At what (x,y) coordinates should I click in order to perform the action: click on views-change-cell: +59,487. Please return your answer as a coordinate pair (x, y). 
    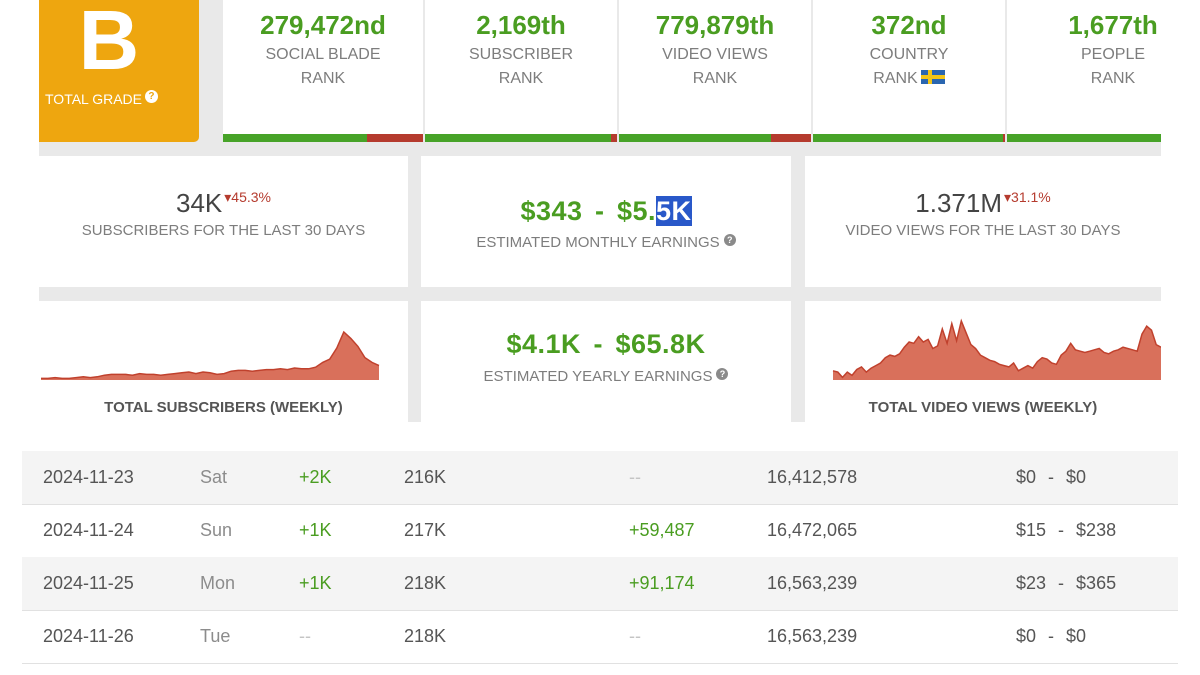
    Looking at the image, I should click on (662, 530).